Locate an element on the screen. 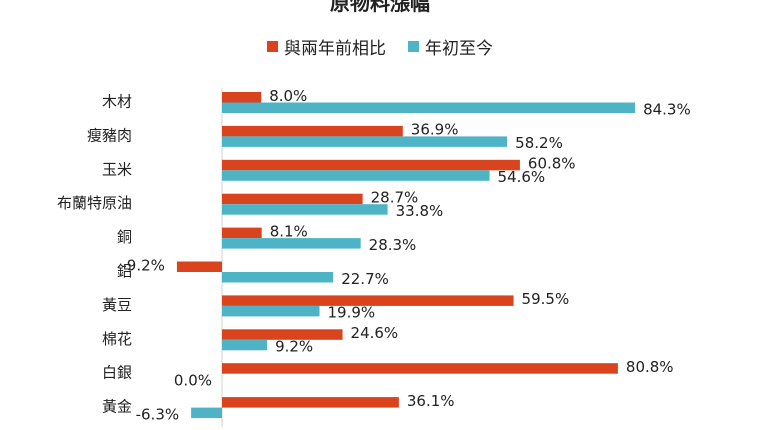 Image resolution: width=760 pixels, height=430 pixels. data-label-series-1: 28.7% is located at coordinates (395, 197).